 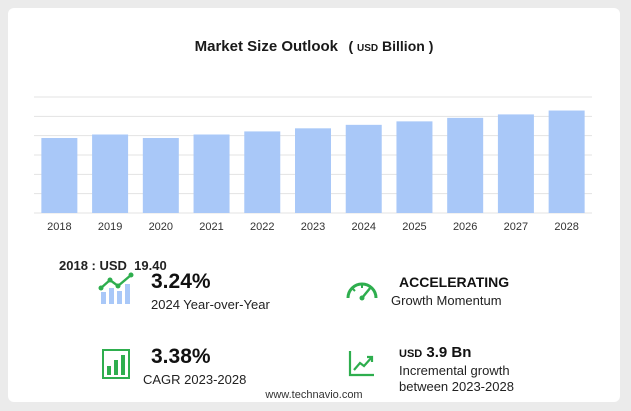 I want to click on base-year-label: 2018 : USD 19.40, so click(x=113, y=265).